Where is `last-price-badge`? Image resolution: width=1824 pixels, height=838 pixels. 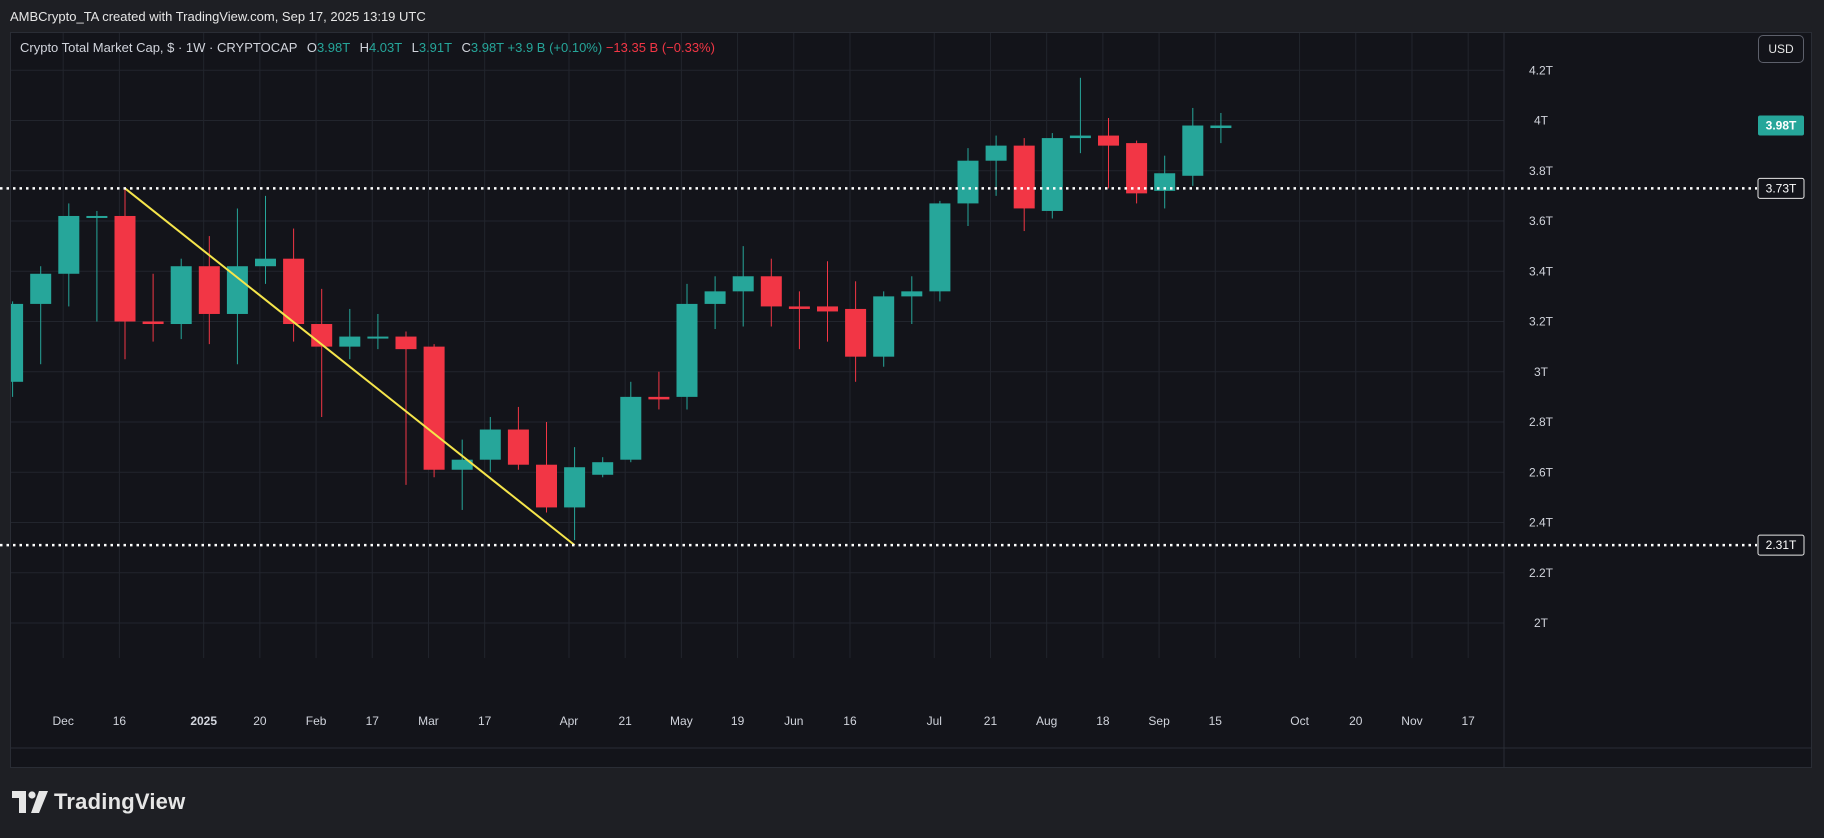 last-price-badge is located at coordinates (1781, 125).